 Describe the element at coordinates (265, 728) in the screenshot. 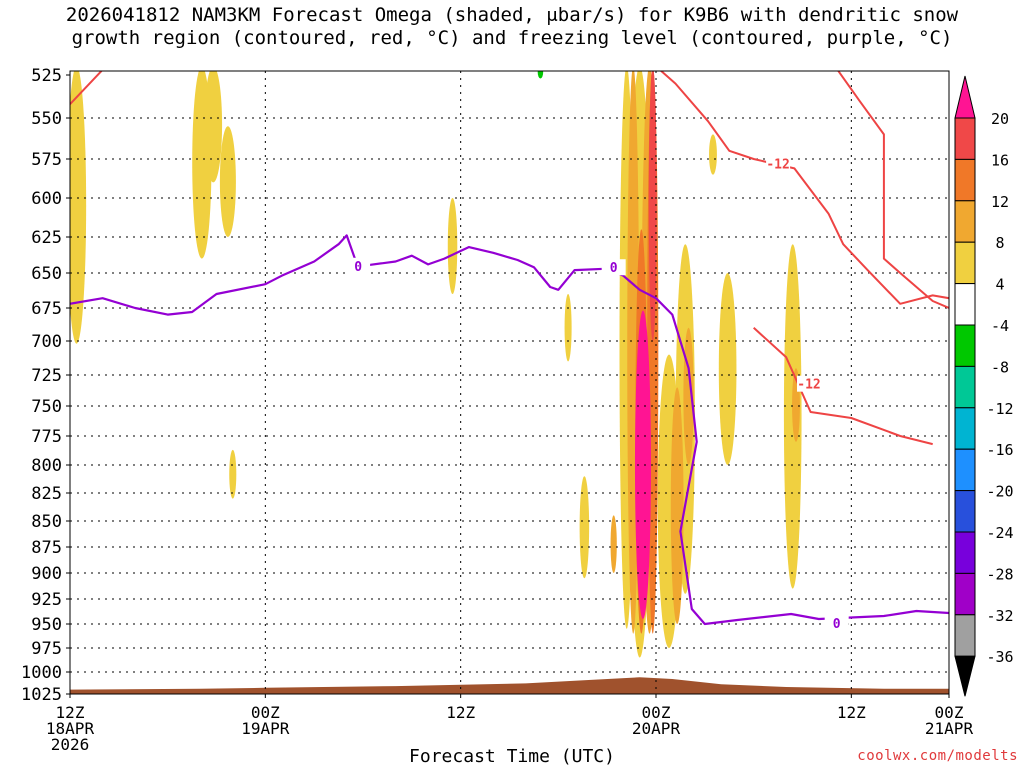

I see `x-tick-label: 19APR` at that location.